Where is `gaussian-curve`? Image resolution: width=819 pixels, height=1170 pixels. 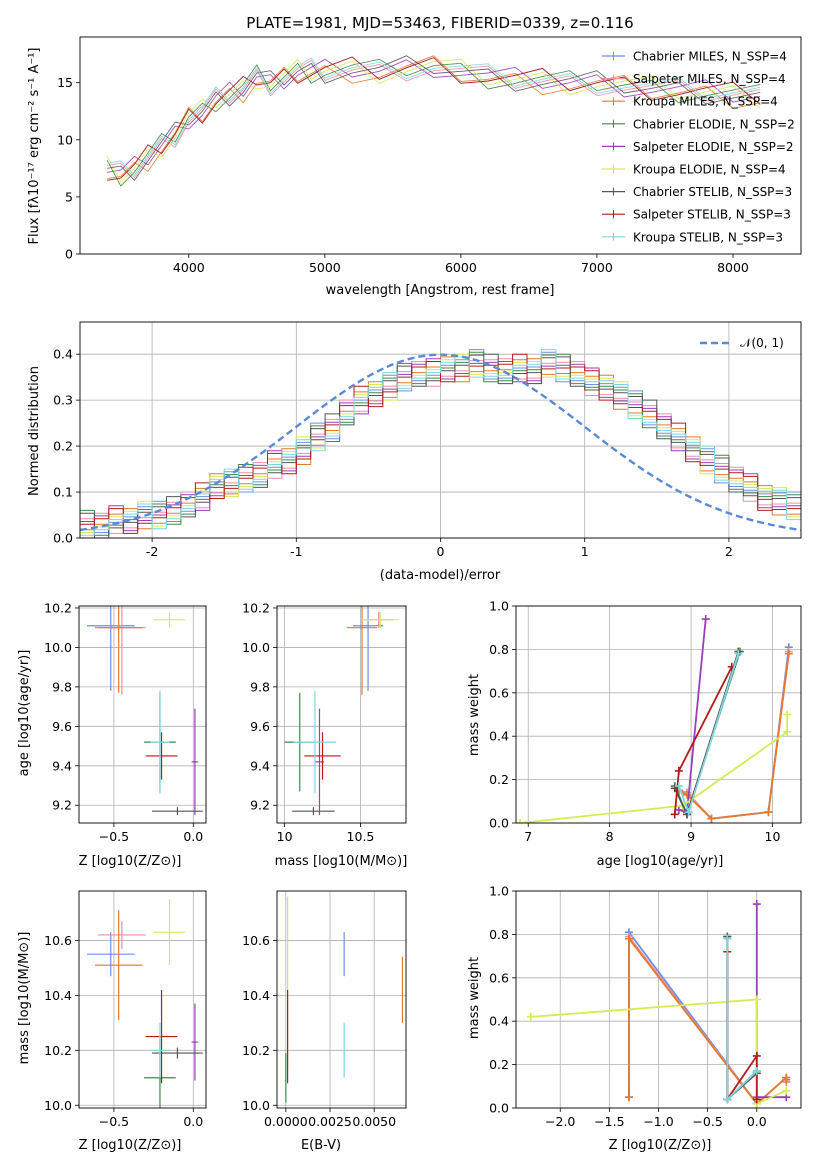 gaussian-curve is located at coordinates (440, 442).